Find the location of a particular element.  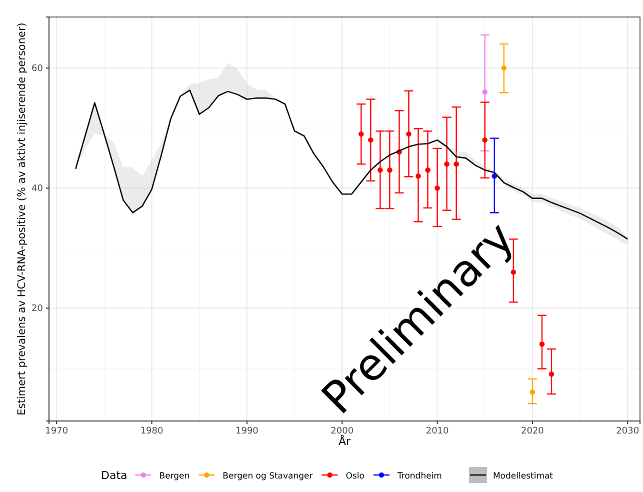

y-tick-label: 60 is located at coordinates (38, 69).